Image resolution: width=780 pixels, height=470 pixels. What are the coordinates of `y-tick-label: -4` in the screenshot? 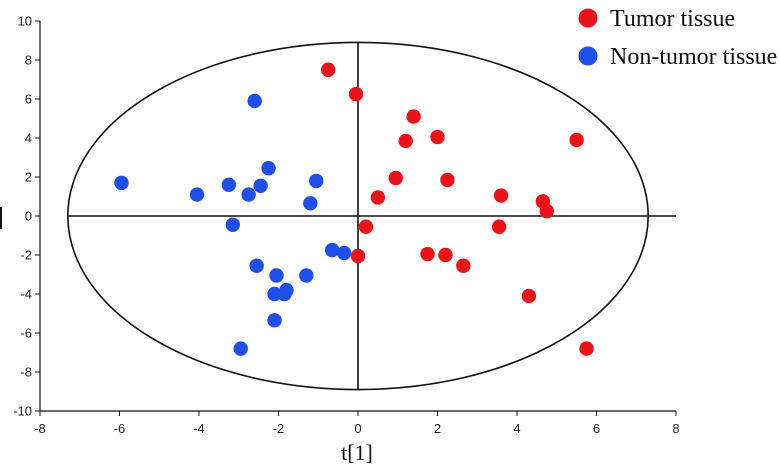 It's located at (26, 294).